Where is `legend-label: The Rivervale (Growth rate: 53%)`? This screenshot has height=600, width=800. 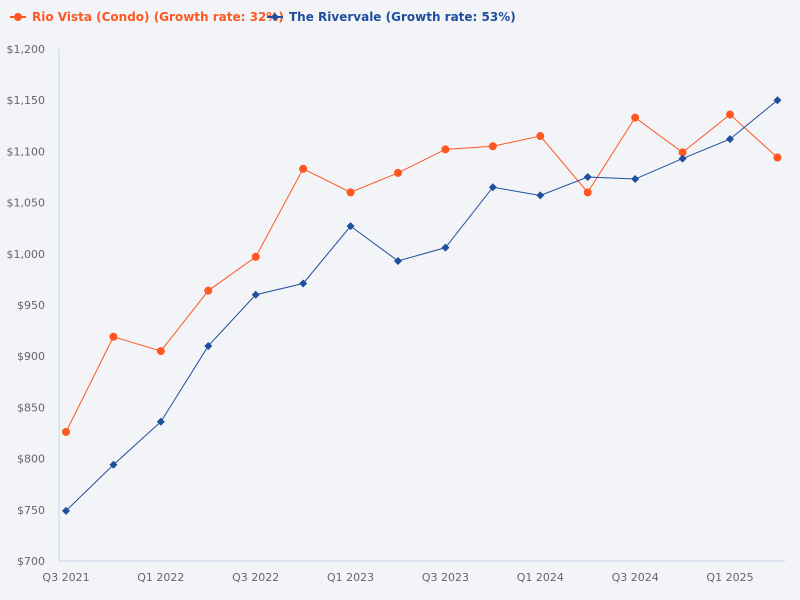
legend-label: The Rivervale (Growth rate: 53%) is located at coordinates (402, 17).